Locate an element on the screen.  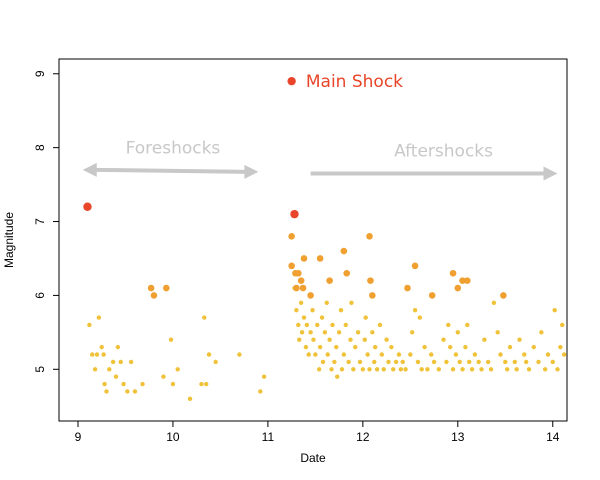
x-axis-label: Date is located at coordinates (313, 458).